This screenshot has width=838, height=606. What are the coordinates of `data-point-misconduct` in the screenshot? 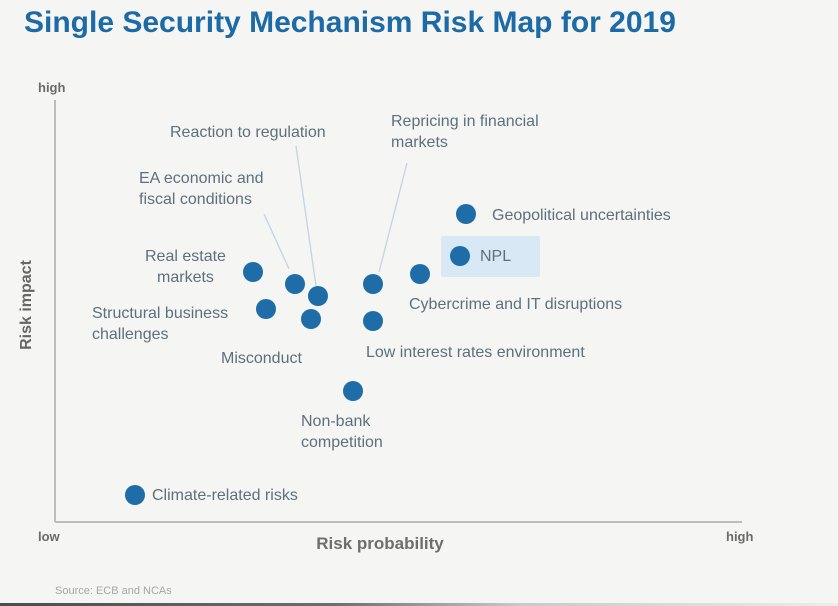 It's located at (311, 319).